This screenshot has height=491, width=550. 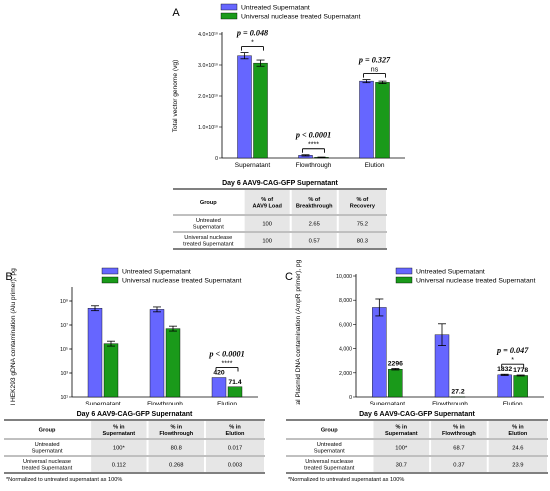 I want to click on y-tick-label: 0, so click(x=350, y=398).